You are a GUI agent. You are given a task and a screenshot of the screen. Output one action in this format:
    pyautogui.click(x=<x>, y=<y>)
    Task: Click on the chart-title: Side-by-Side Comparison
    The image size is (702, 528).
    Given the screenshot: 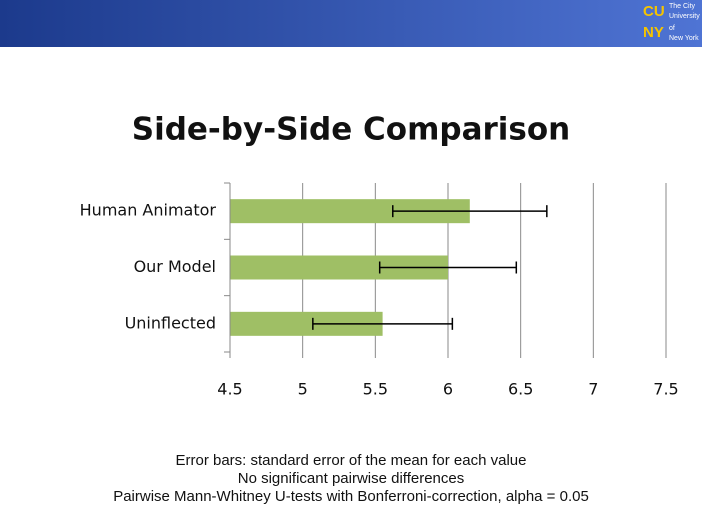 What is the action you would take?
    pyautogui.click(x=351, y=130)
    